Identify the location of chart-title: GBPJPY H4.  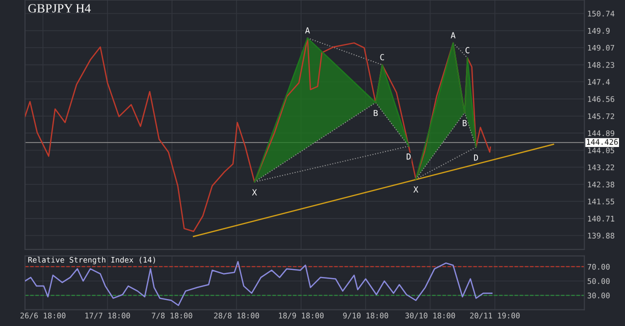
(59, 8).